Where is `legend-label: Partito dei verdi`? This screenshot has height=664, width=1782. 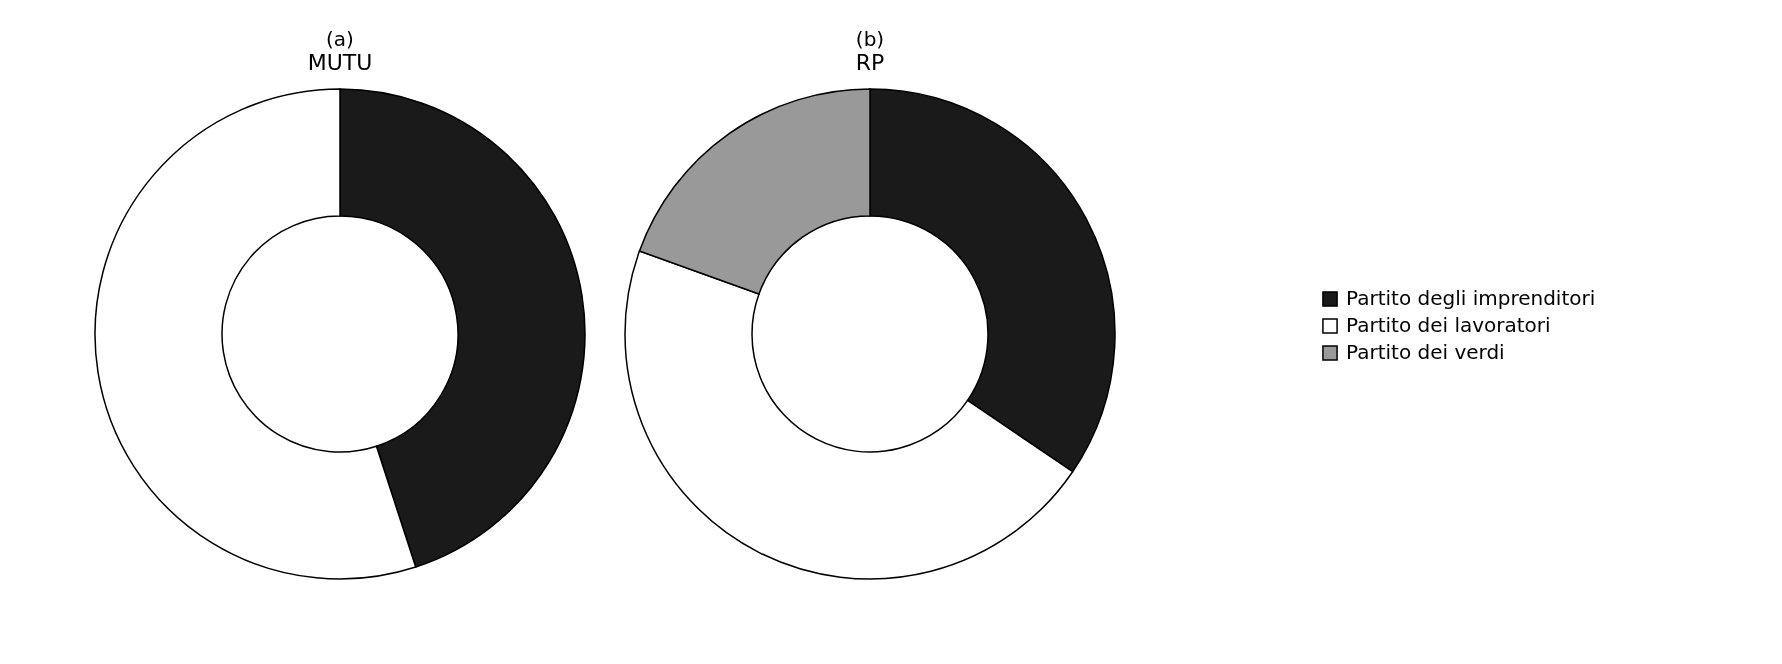 legend-label: Partito dei verdi is located at coordinates (1425, 352).